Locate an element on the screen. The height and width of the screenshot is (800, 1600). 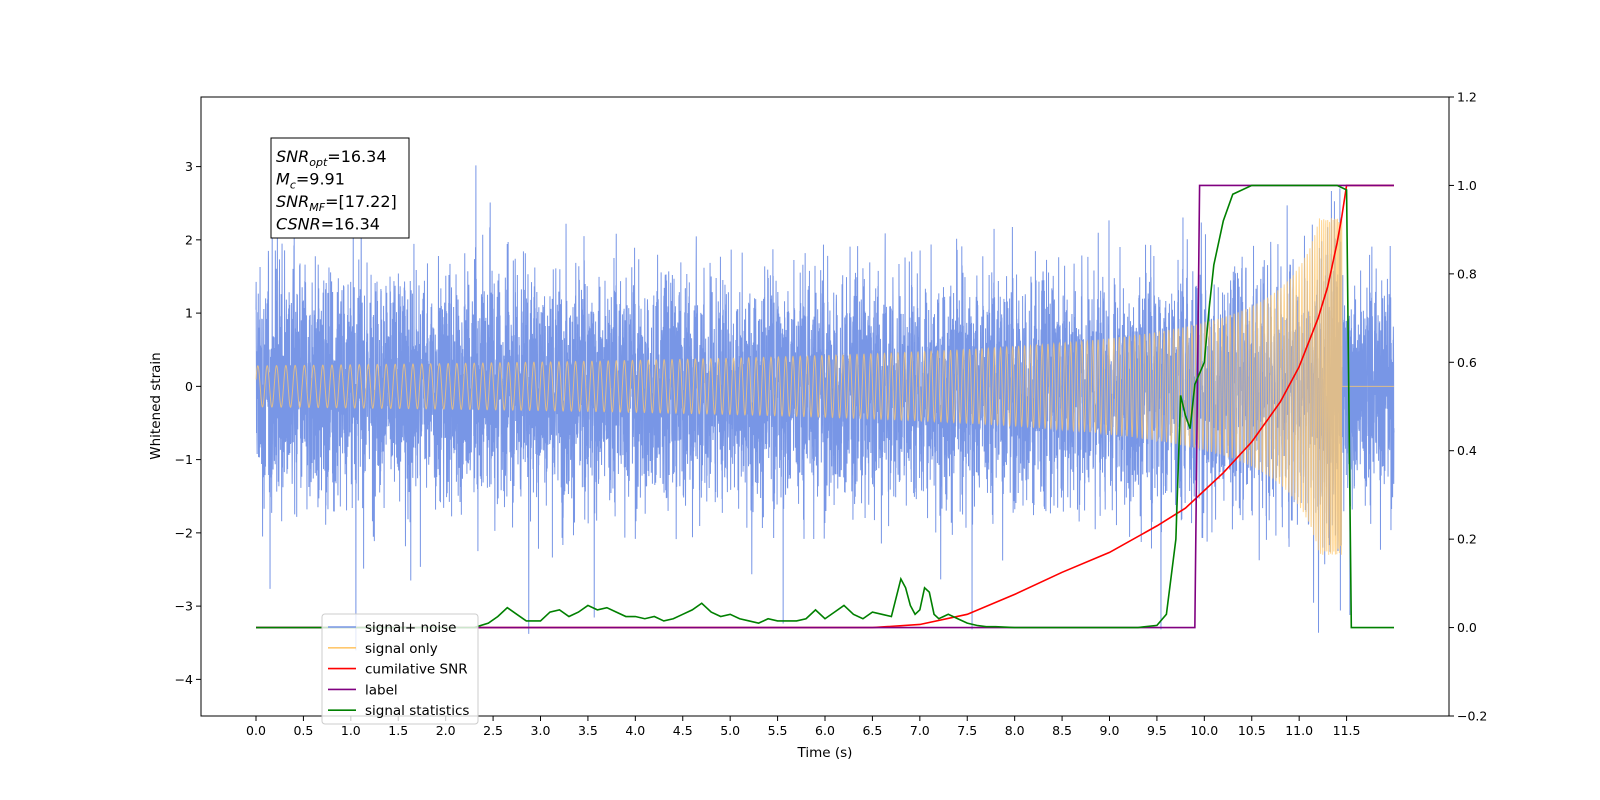
info-line: Mc=9.91 is located at coordinates (310, 181).